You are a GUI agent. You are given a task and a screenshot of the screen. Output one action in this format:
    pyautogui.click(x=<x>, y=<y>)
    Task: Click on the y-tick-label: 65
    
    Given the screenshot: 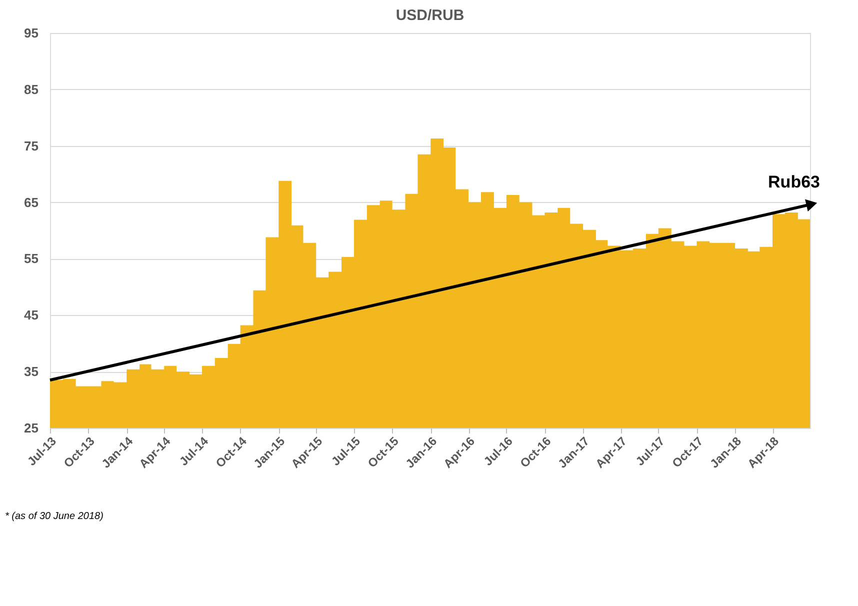 What is the action you would take?
    pyautogui.click(x=31, y=202)
    